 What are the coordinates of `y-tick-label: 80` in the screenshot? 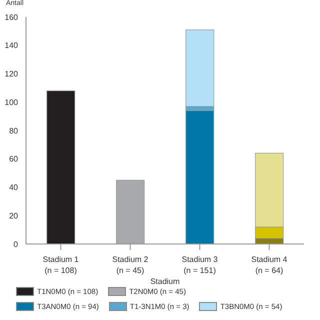 It's located at (14, 131).